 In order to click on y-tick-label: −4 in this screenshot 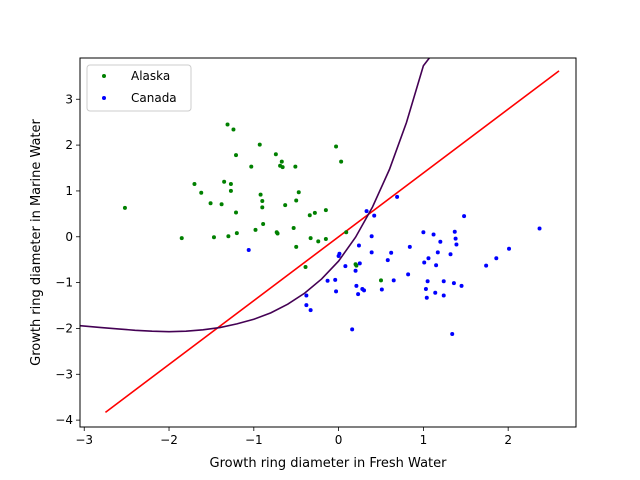, I will do `click(64, 420)`.